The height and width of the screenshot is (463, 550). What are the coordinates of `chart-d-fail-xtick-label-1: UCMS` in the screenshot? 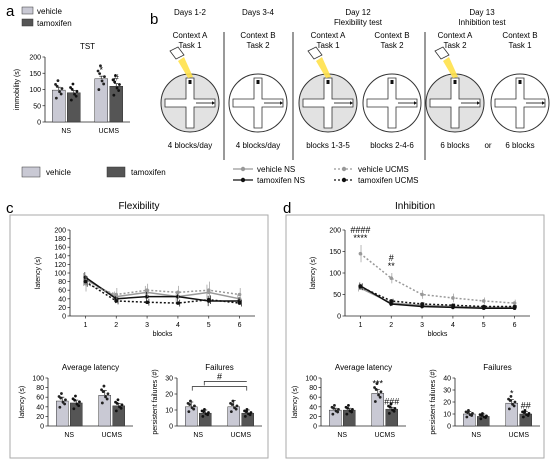 It's located at (518, 435).